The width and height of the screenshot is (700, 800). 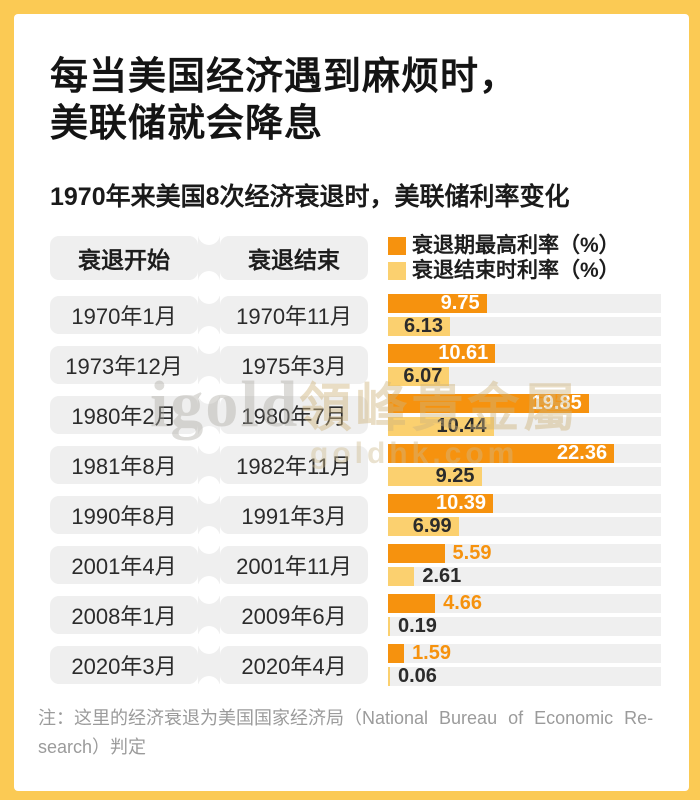 What do you see at coordinates (124, 365) in the screenshot?
I see `recession-start-cell: 1973年12月` at bounding box center [124, 365].